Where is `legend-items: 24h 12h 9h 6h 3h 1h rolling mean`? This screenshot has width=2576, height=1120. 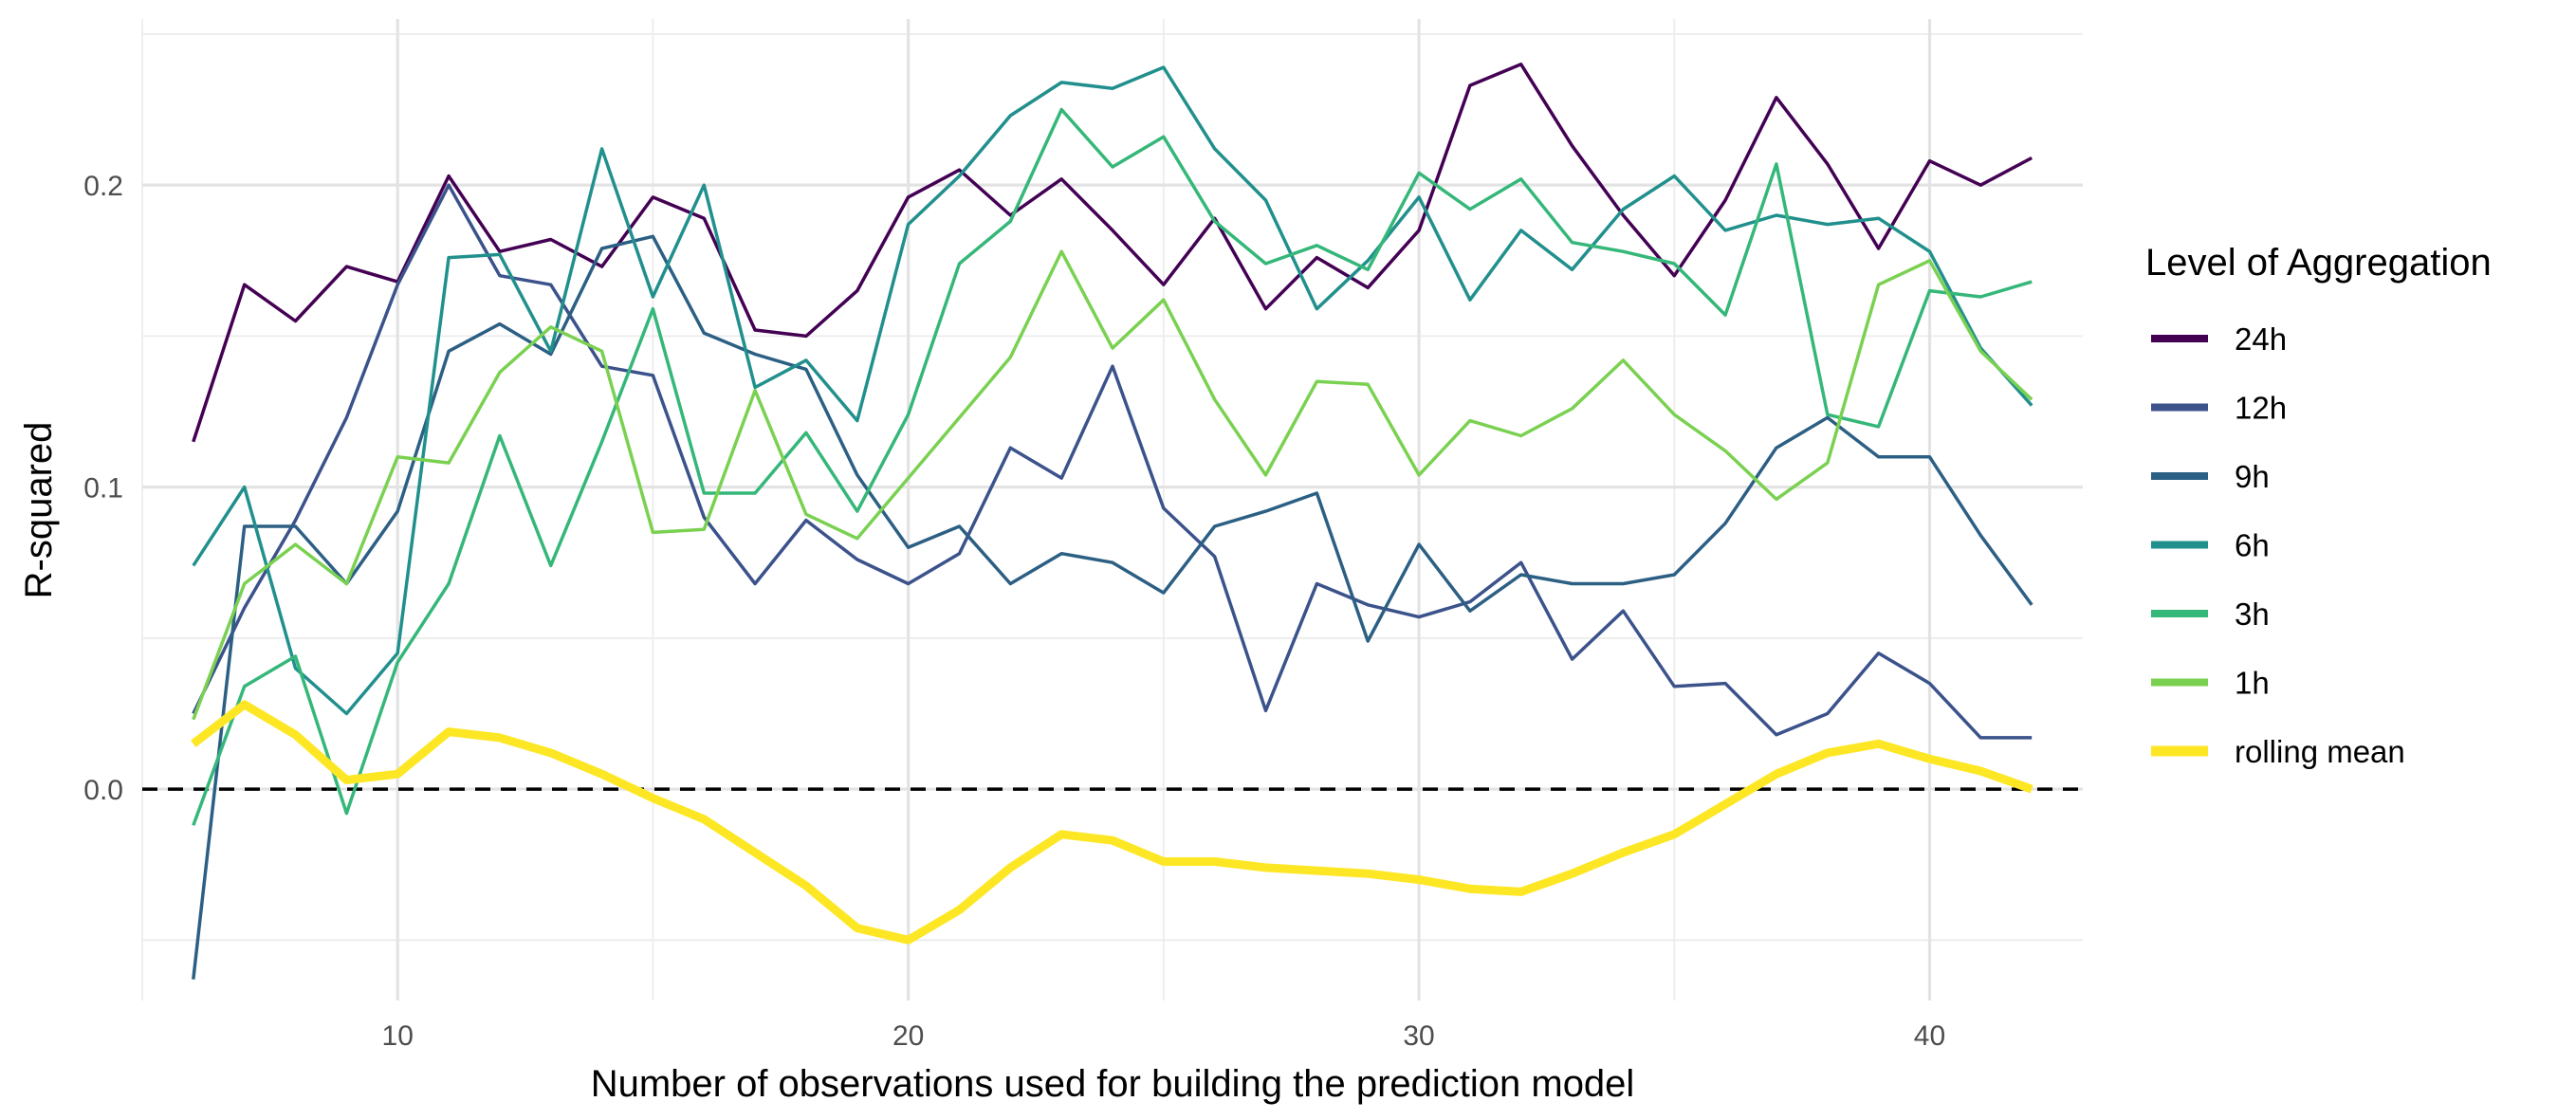 legend-items: 24h 12h 9h 6h 3h 1h rolling mean is located at coordinates (2278, 545).